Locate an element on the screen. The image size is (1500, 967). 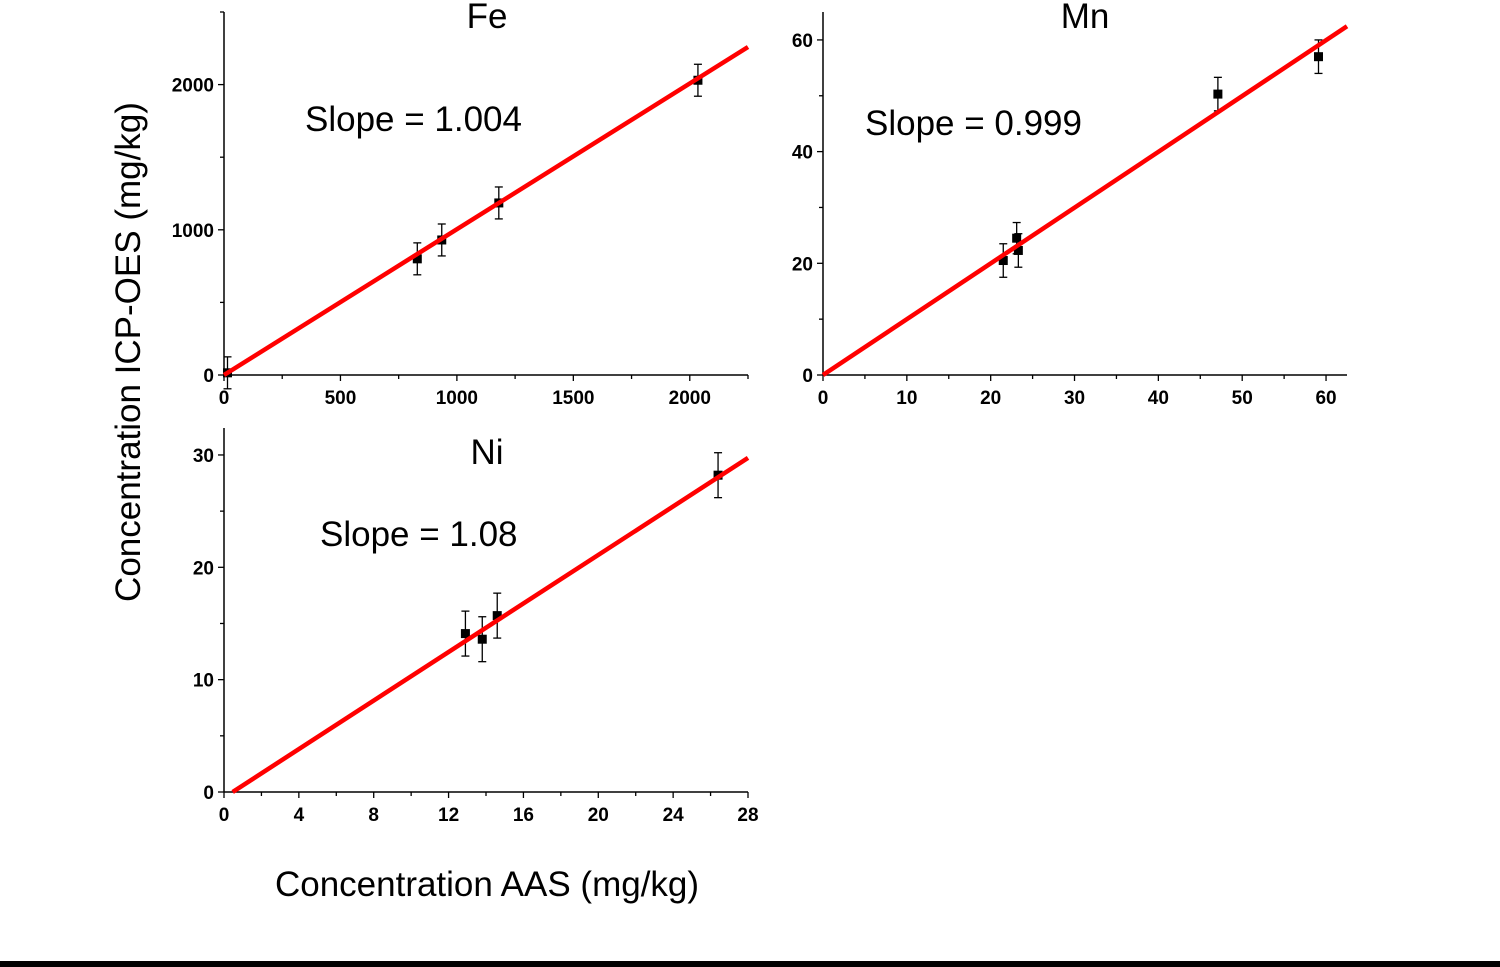
bottom-rule is located at coordinates (750, 964).